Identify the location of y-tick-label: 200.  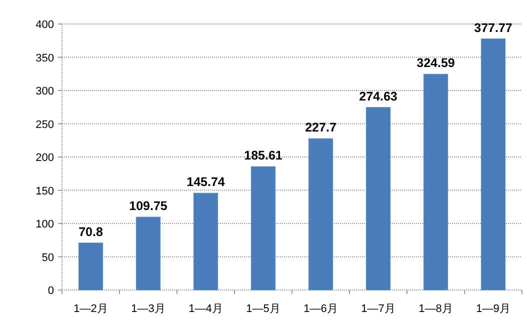
(45, 158).